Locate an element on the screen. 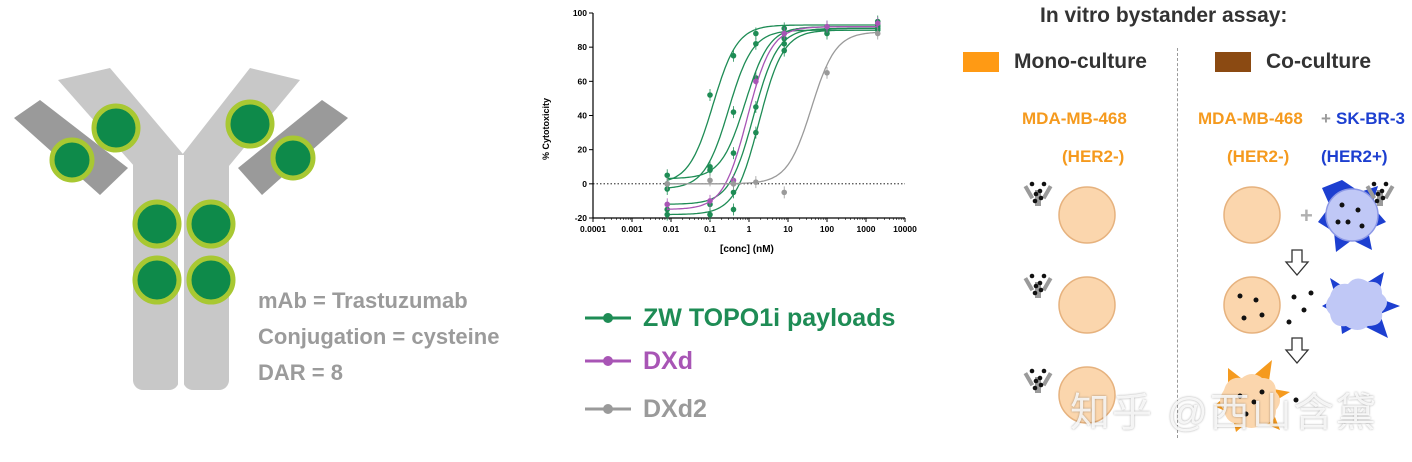 The height and width of the screenshot is (462, 1412). y-tick-label: -20 is located at coordinates (581, 218).